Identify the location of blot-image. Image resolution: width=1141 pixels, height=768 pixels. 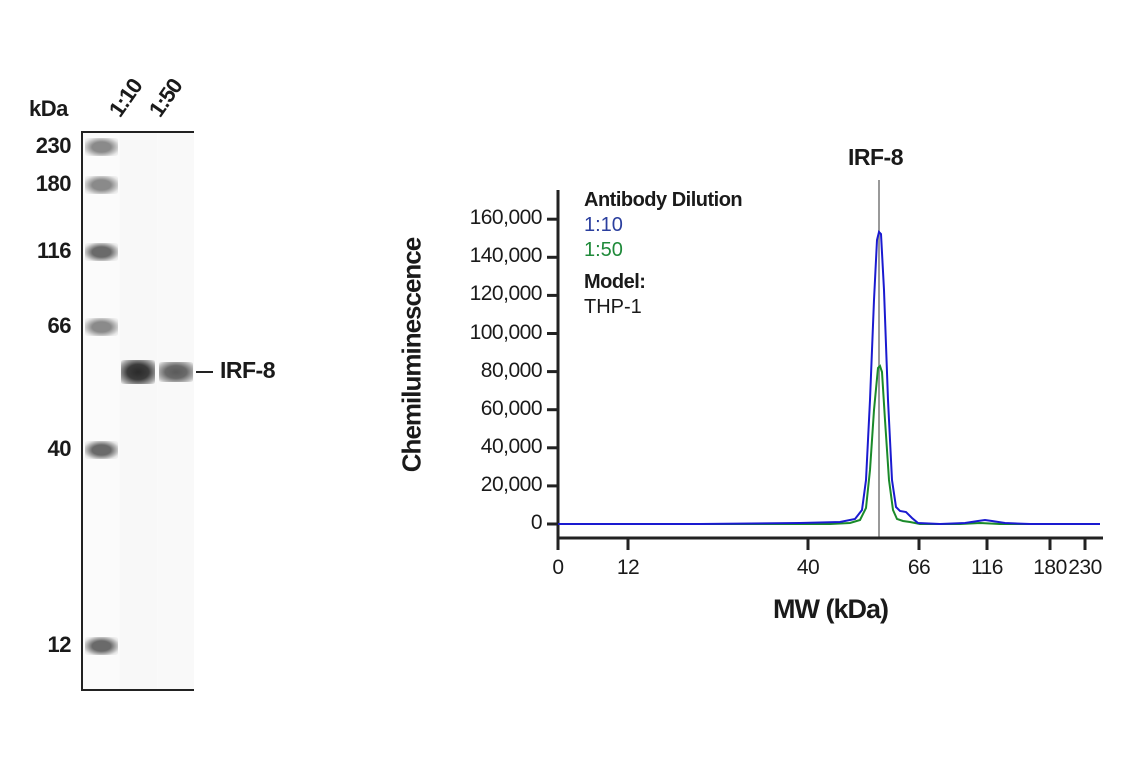
(137, 411).